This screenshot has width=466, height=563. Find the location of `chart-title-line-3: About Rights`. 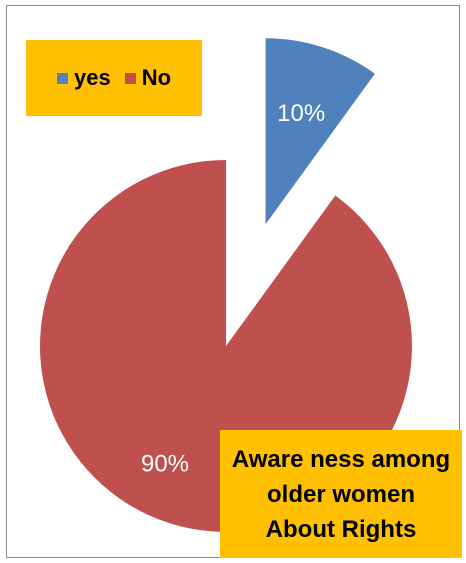

chart-title-line-3: About Rights is located at coordinates (341, 529).